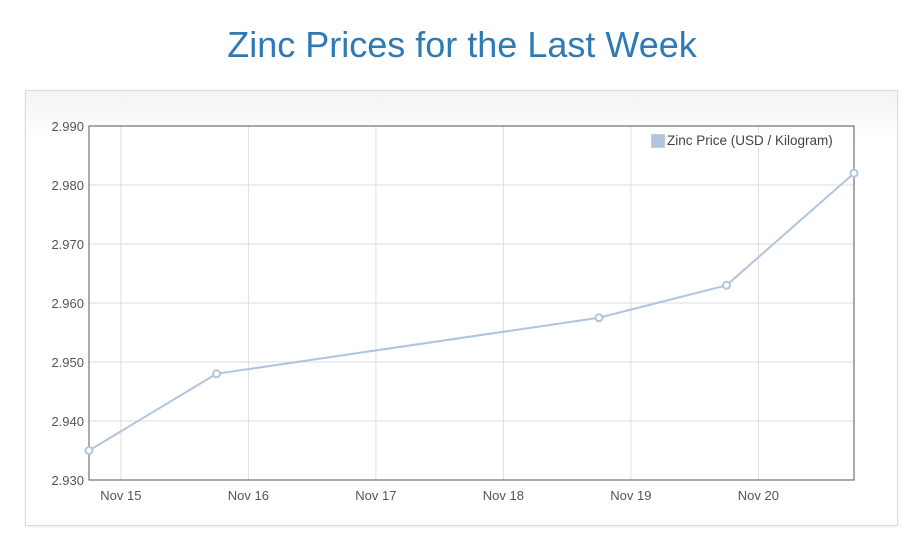 This screenshot has height=547, width=924. I want to click on x-tick-label: Nov 18, so click(503, 495).